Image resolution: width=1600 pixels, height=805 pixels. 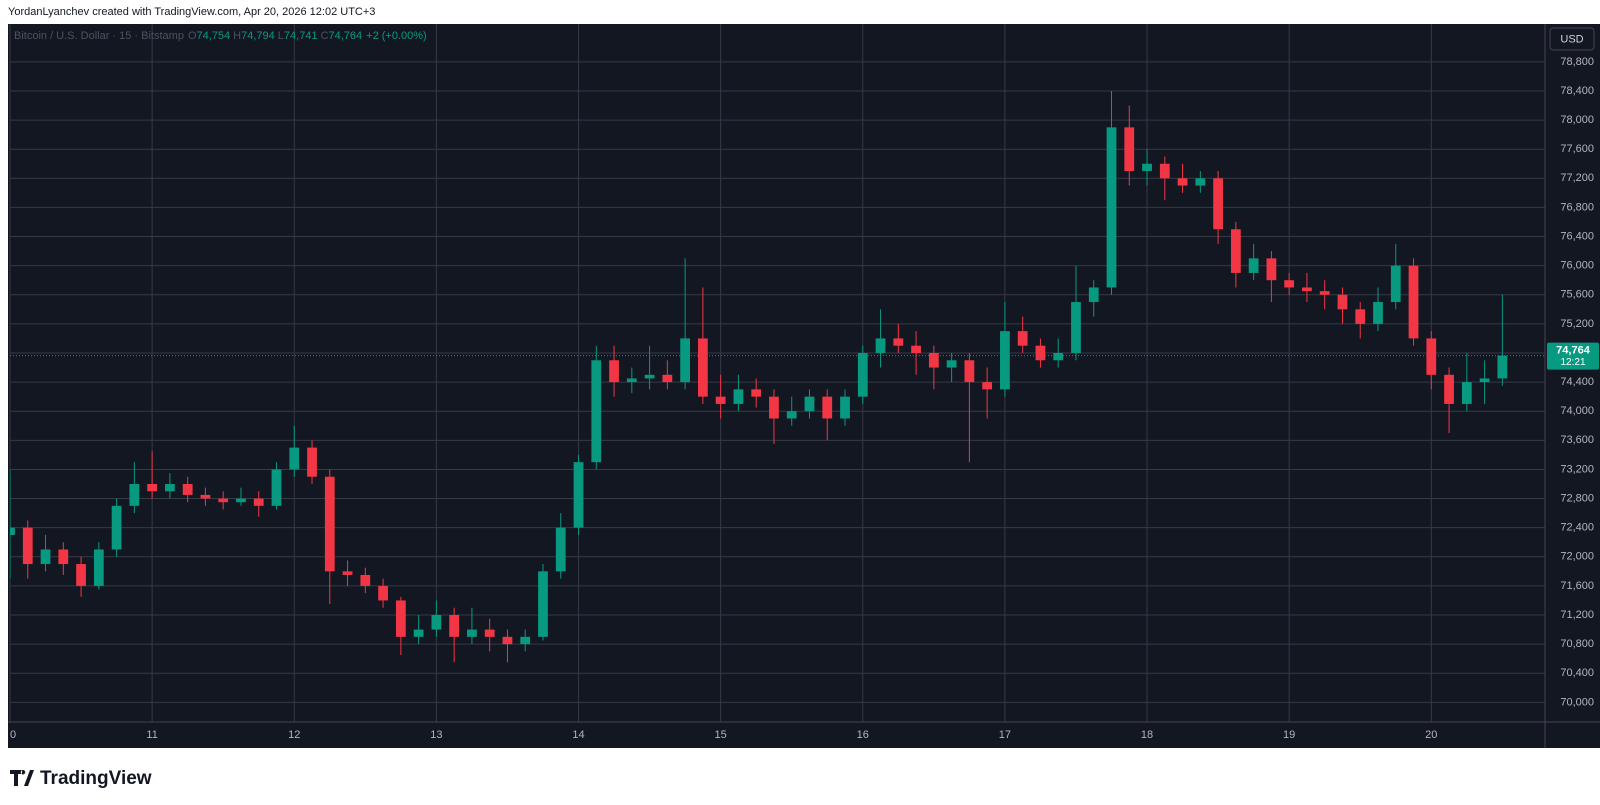 What do you see at coordinates (96, 778) in the screenshot?
I see `brand-name: TradingView` at bounding box center [96, 778].